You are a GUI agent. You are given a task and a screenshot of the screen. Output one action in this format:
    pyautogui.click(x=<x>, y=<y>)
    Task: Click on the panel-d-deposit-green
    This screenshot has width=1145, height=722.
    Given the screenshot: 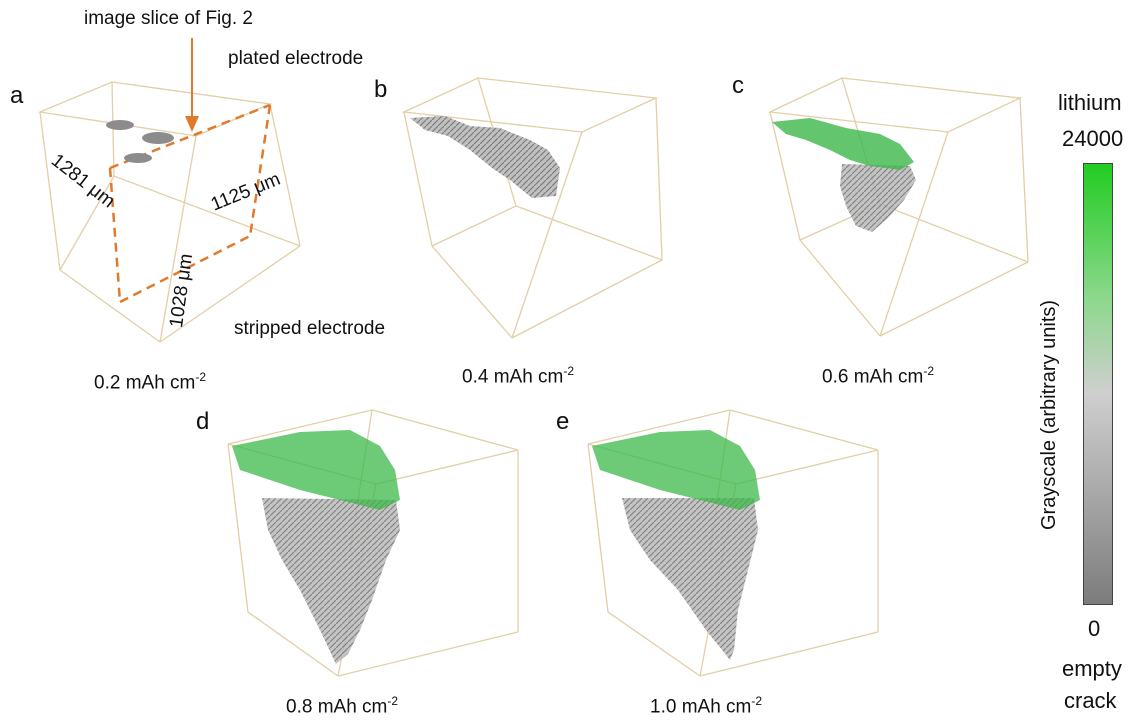 What is the action you would take?
    pyautogui.click(x=316, y=470)
    